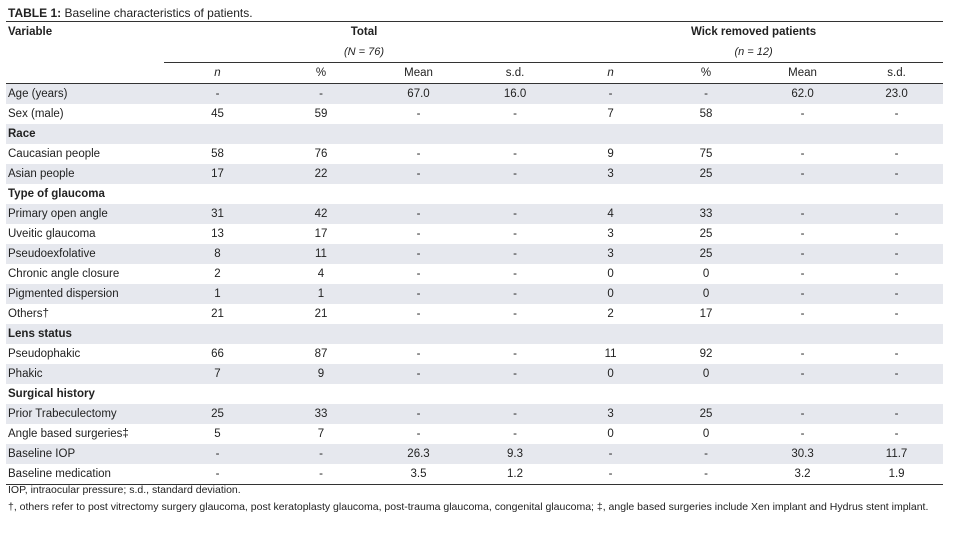 The width and height of the screenshot is (957, 534). What do you see at coordinates (897, 454) in the screenshot?
I see `cell-value: 11.7` at bounding box center [897, 454].